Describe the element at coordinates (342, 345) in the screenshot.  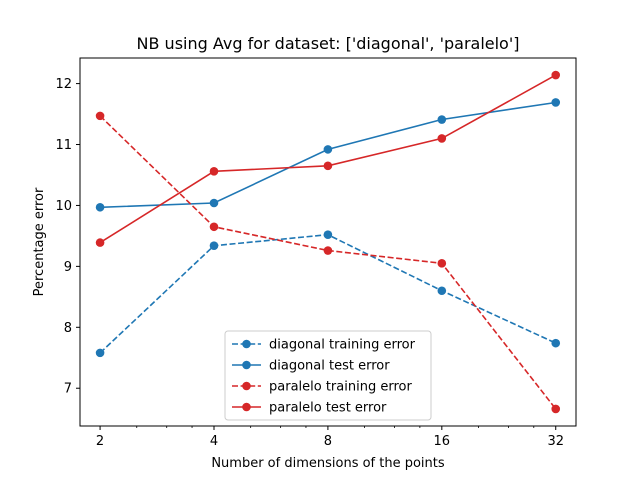
I see `legend-label: diagonal training error` at that location.